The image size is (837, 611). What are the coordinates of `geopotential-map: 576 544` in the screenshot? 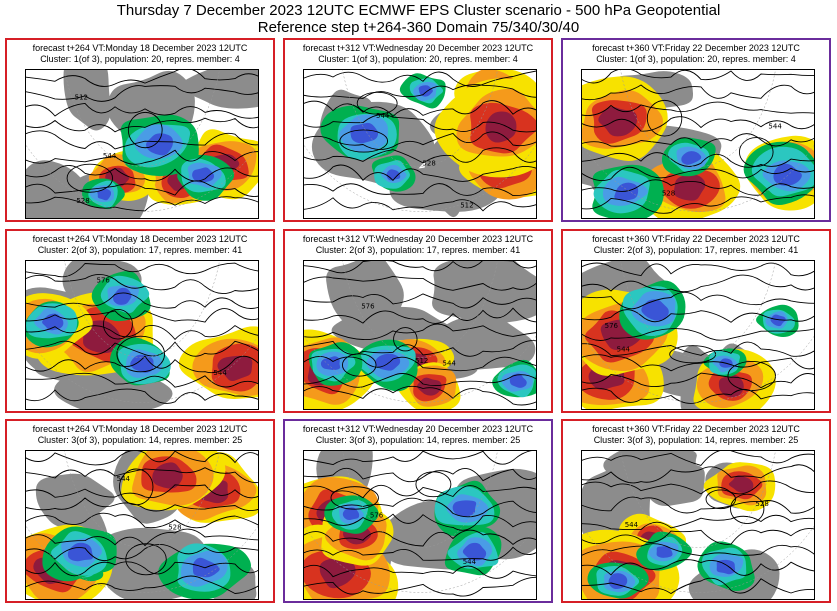 It's located at (420, 525).